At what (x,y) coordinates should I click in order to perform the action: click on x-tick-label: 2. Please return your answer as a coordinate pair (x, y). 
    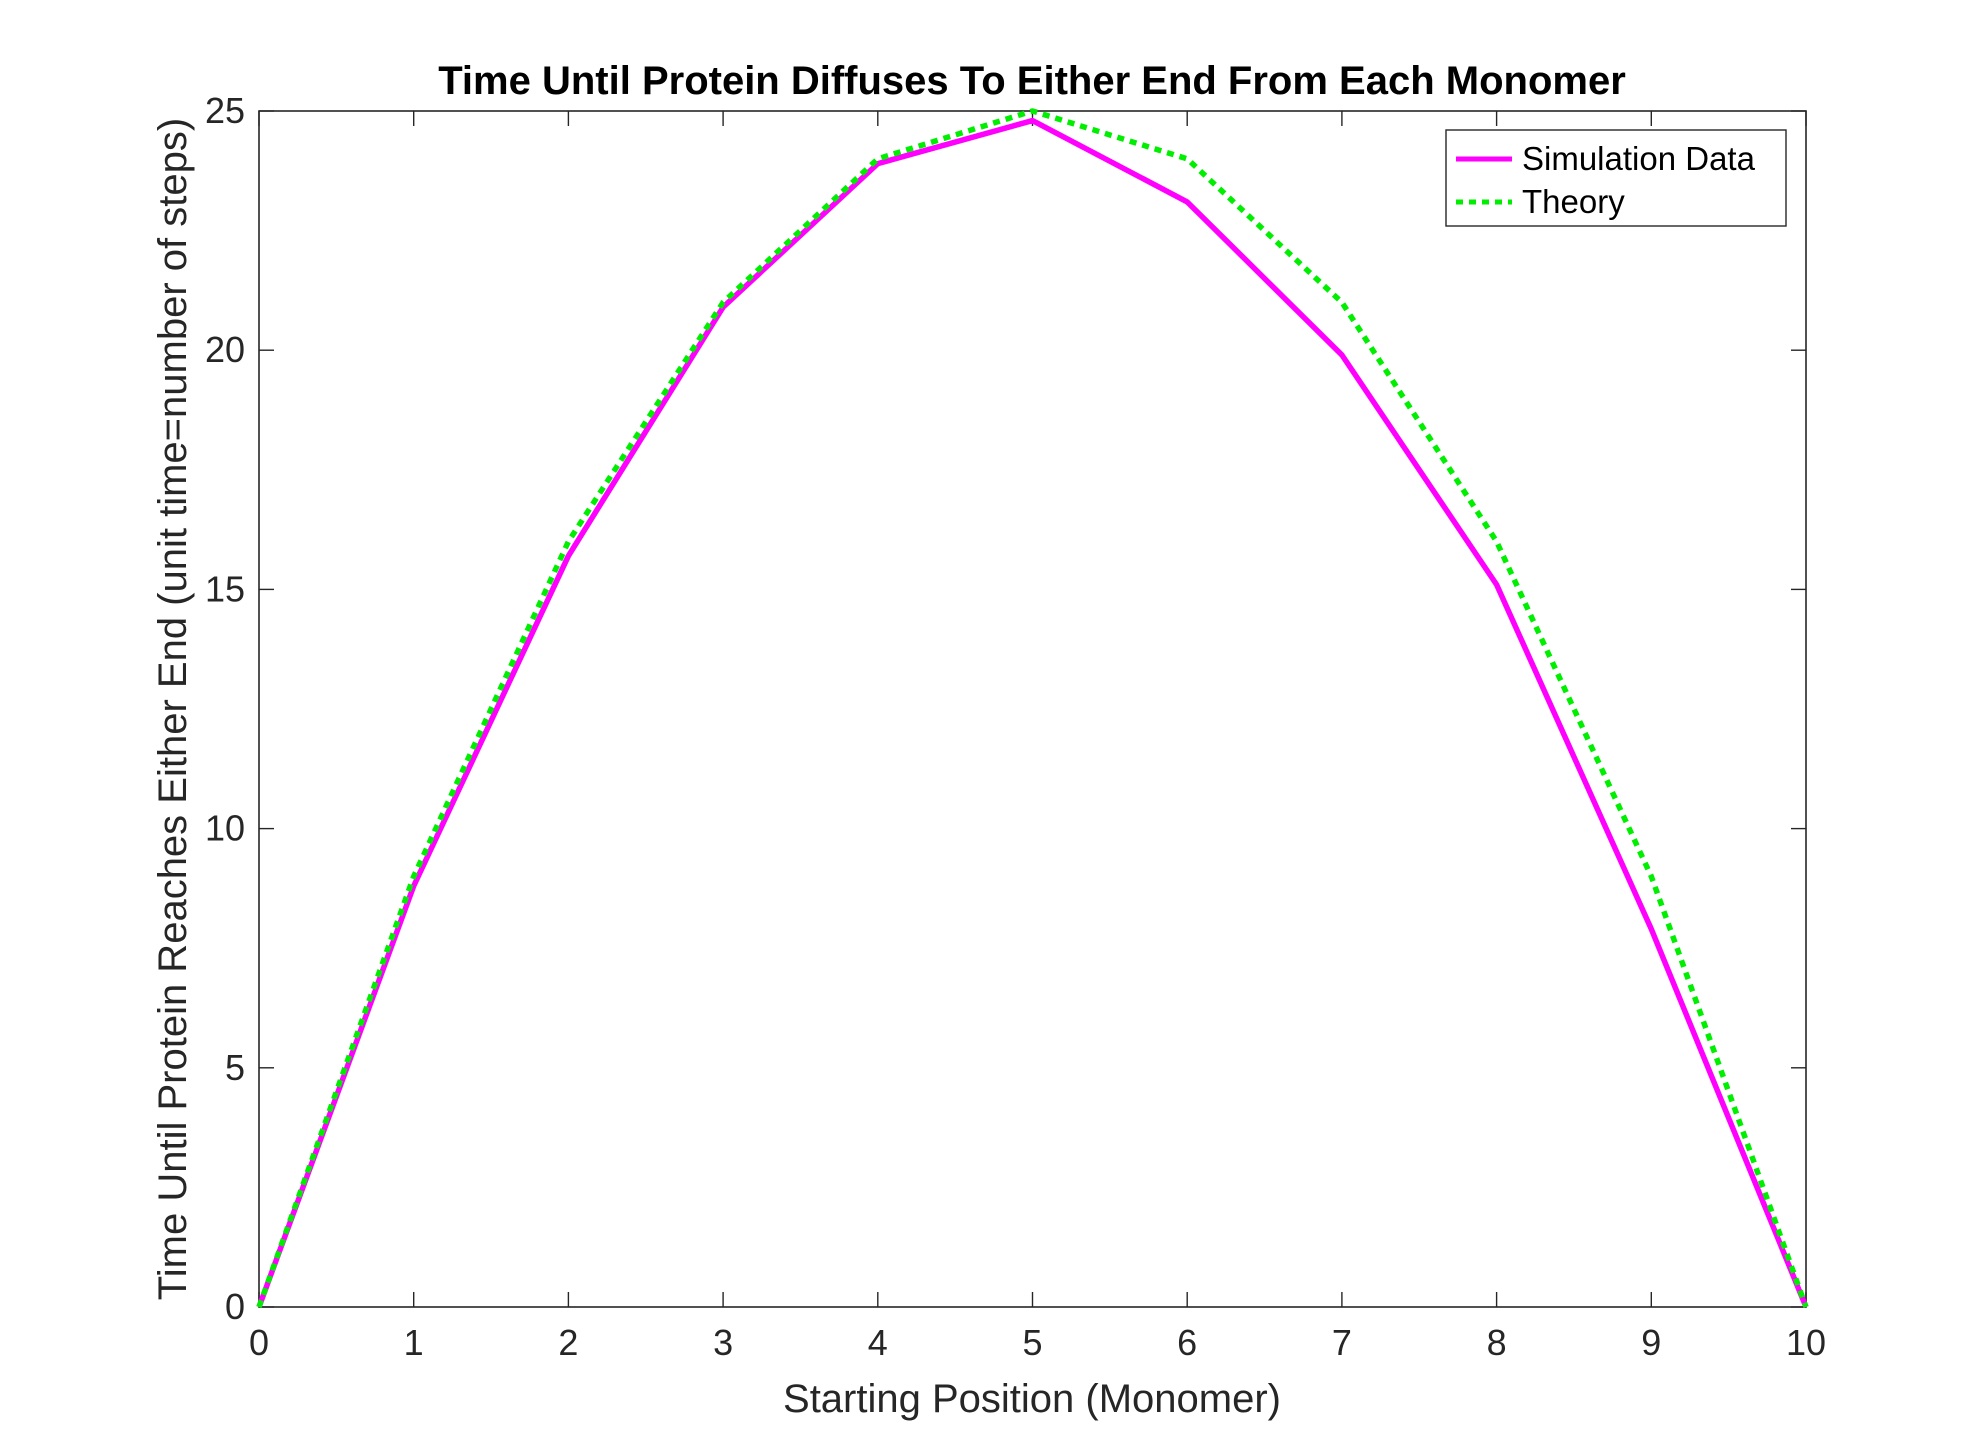
    Looking at the image, I should click on (568, 1342).